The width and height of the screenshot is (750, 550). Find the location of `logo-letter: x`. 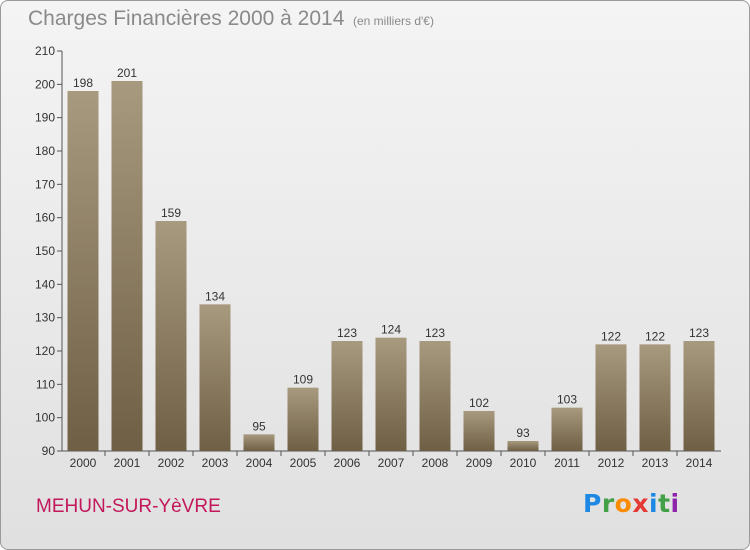

logo-letter: x is located at coordinates (640, 503).